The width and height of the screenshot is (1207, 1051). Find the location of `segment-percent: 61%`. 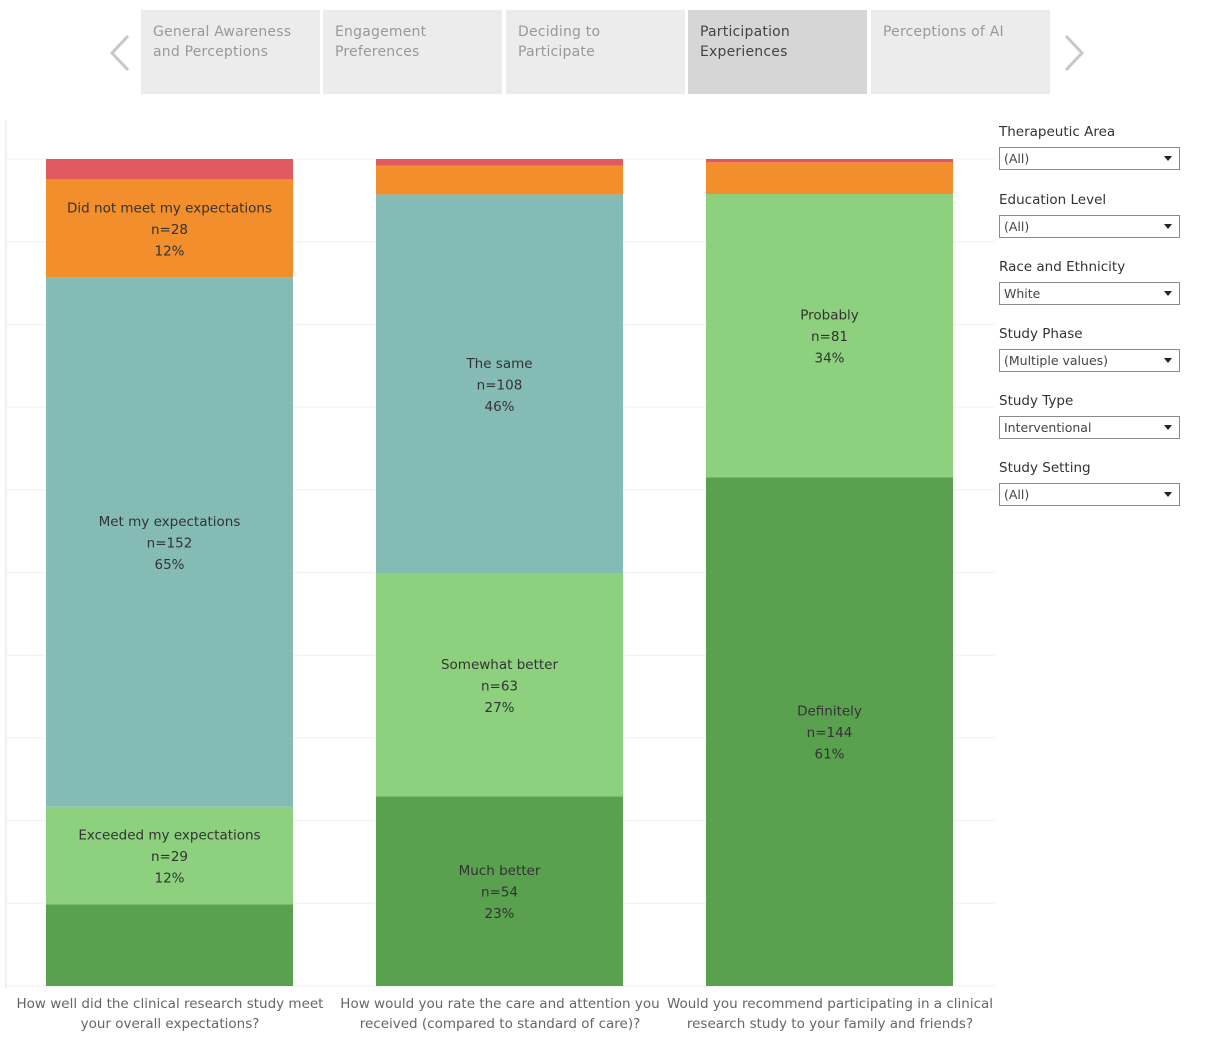

segment-percent: 61% is located at coordinates (829, 755).